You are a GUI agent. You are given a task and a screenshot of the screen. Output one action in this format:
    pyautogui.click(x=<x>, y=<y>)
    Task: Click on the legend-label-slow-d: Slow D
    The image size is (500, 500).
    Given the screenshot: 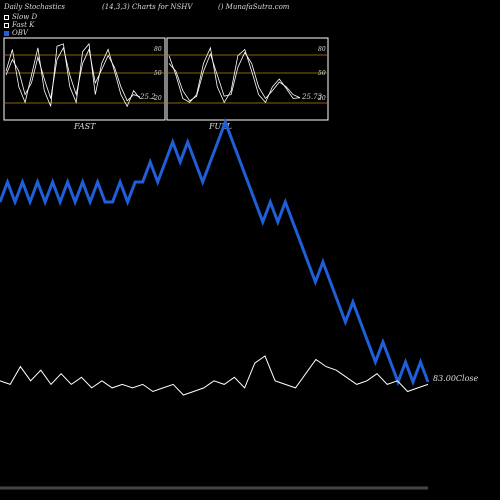 What is the action you would take?
    pyautogui.click(x=25, y=17)
    